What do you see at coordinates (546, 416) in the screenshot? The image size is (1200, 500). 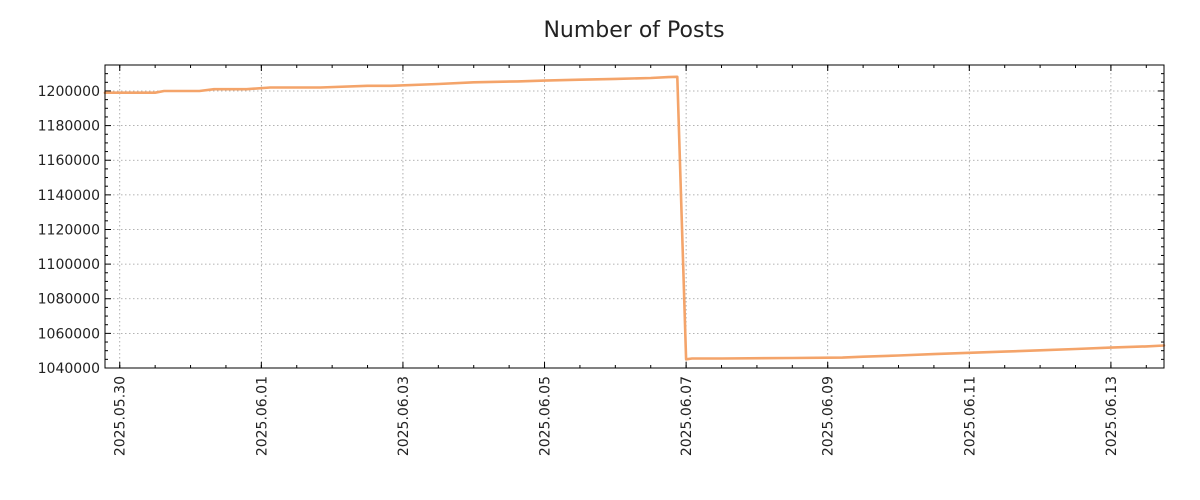 I see `x-tick-label: 2025.06.05` at bounding box center [546, 416].